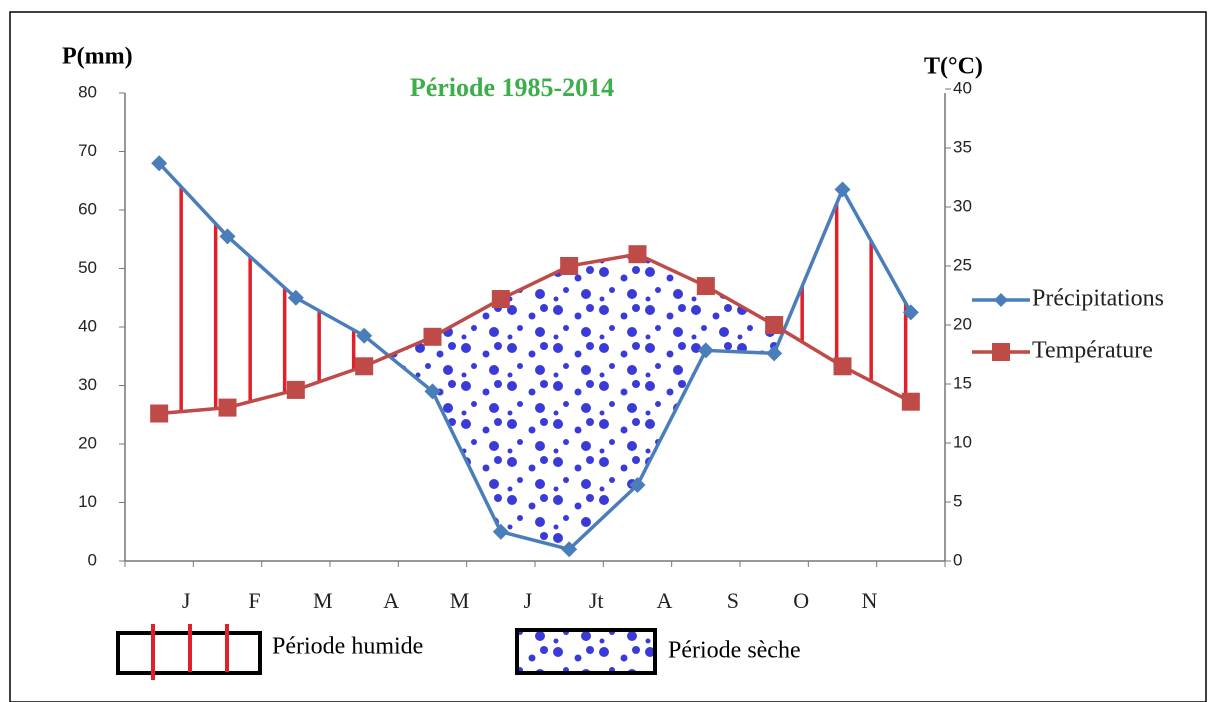 This screenshot has height=702, width=1217. I want to click on y-tick-label: 20, so click(87, 442).